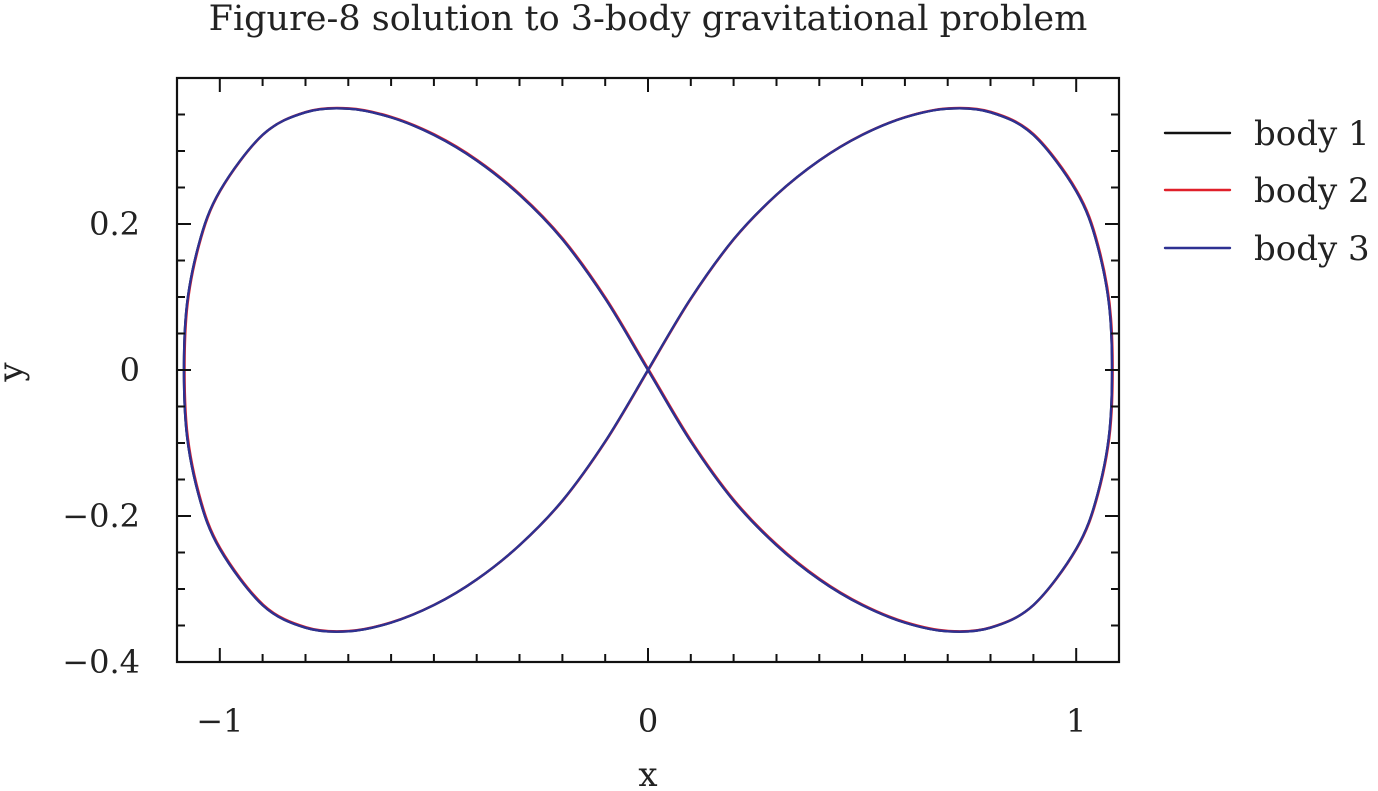 The height and width of the screenshot is (791, 1378). I want to click on y-tick-label: −0.4, so click(101, 662).